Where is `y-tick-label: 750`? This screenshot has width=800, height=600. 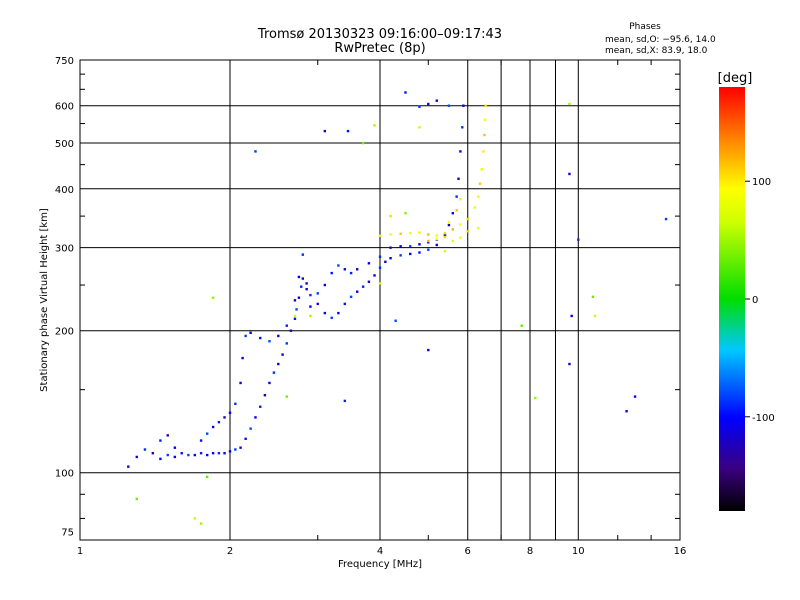
y-tick-label: 750 is located at coordinates (64, 61).